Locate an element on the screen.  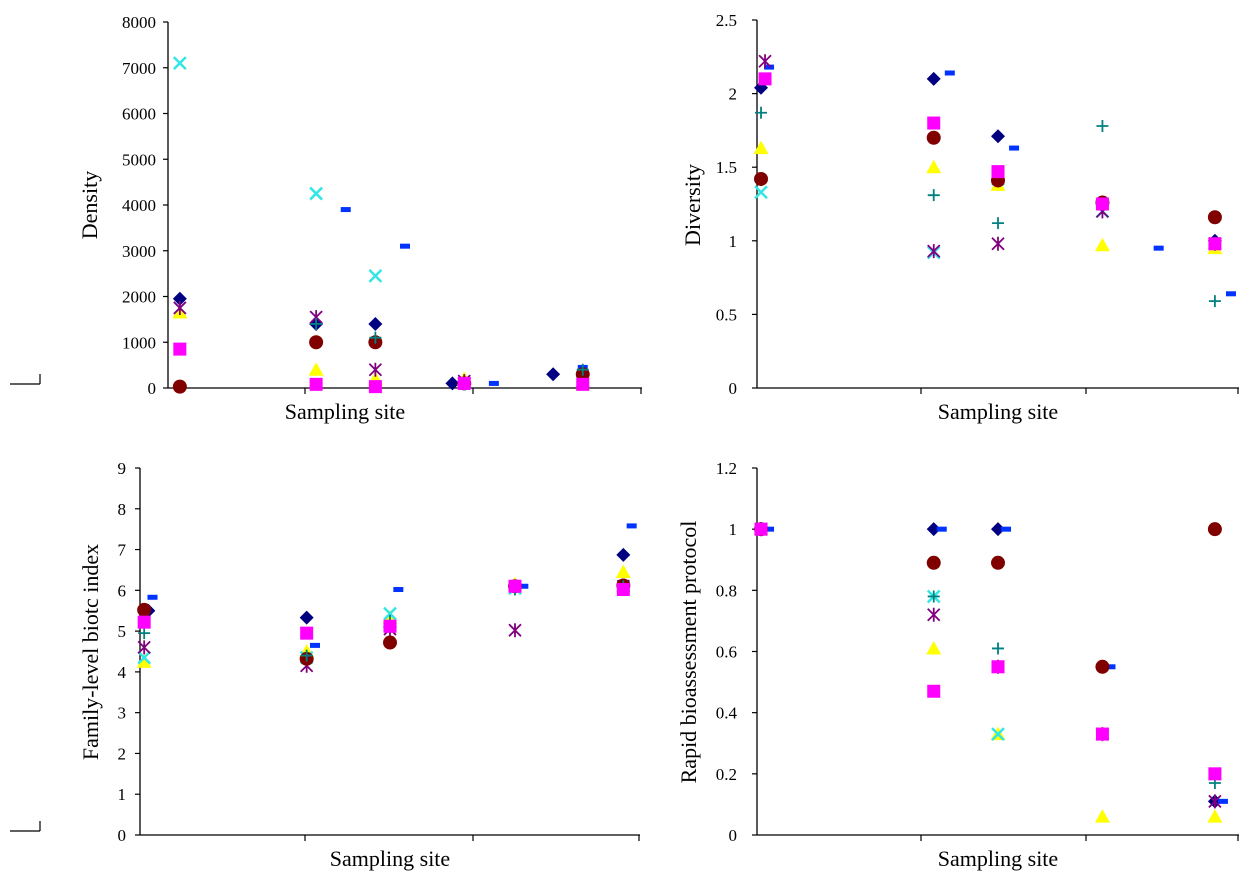
y-tick-label: 6 is located at coordinates (122, 590).